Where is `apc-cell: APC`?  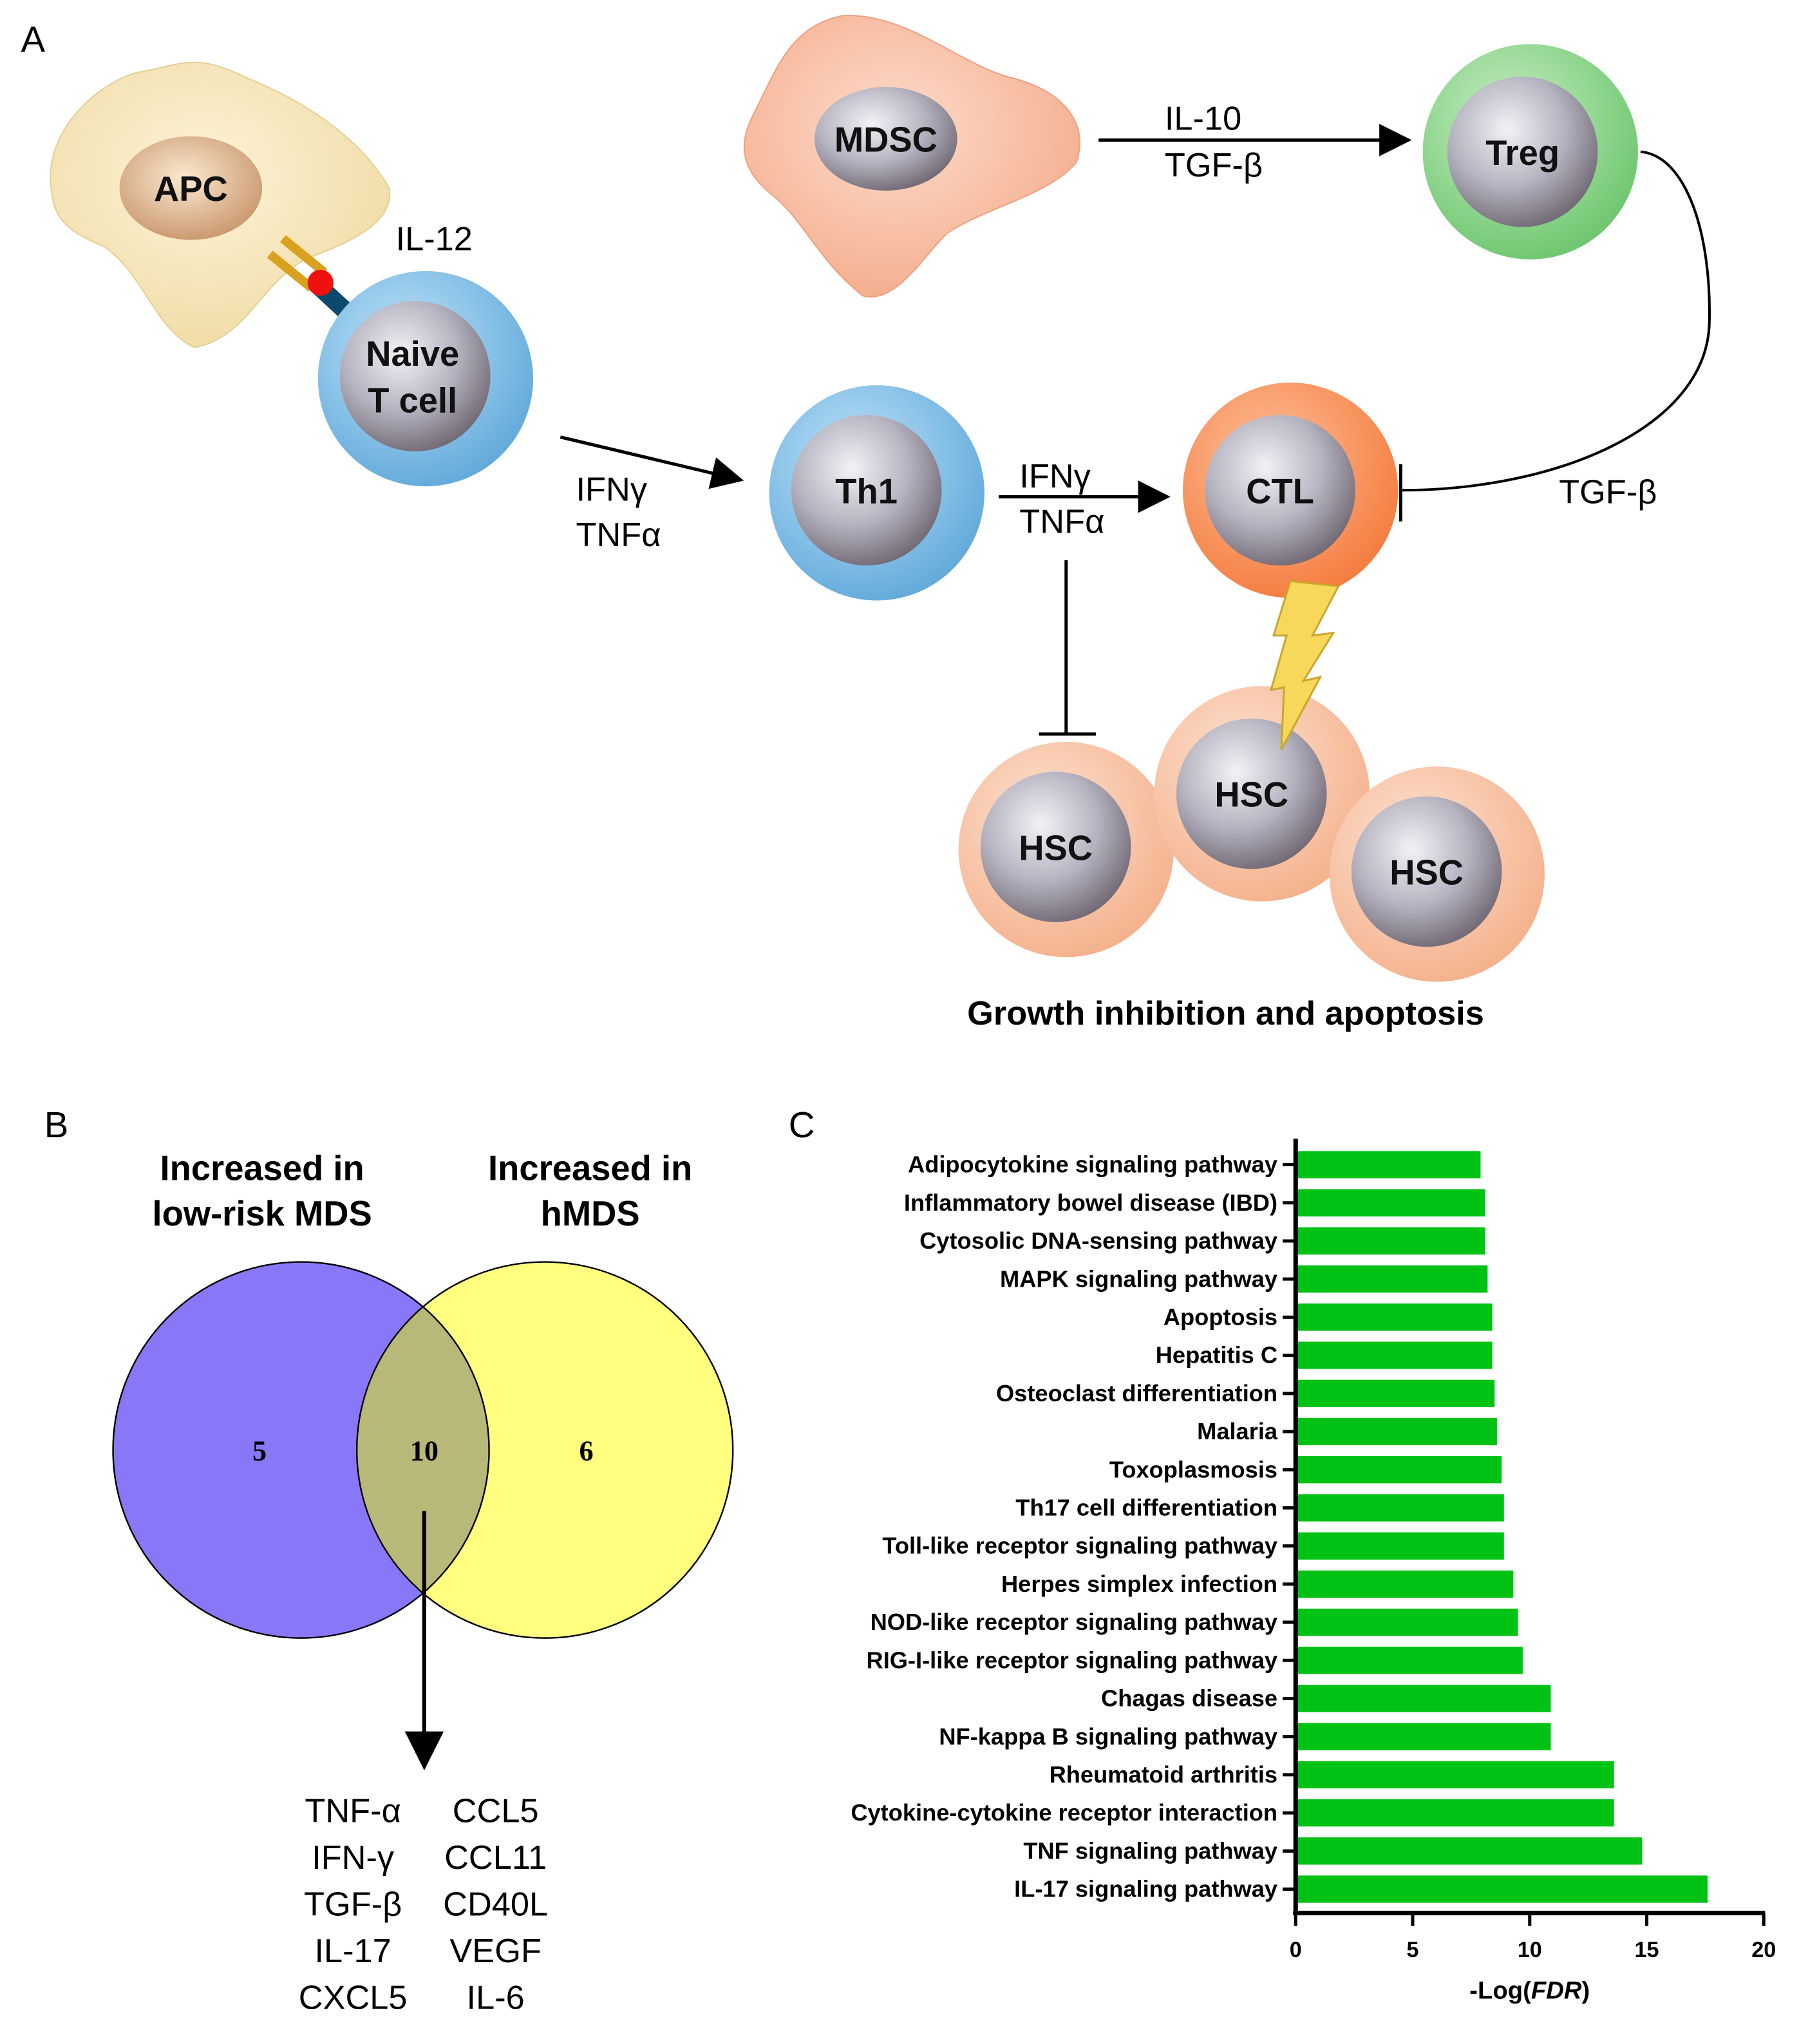 apc-cell: APC is located at coordinates (220, 204).